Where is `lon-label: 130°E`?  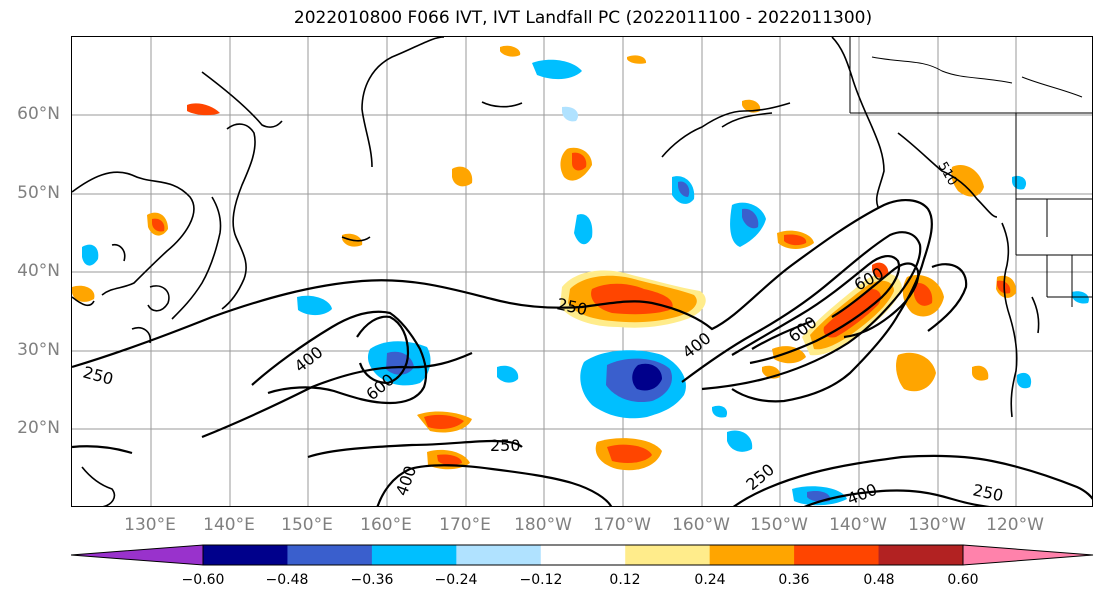 lon-label: 130°E is located at coordinates (150, 525).